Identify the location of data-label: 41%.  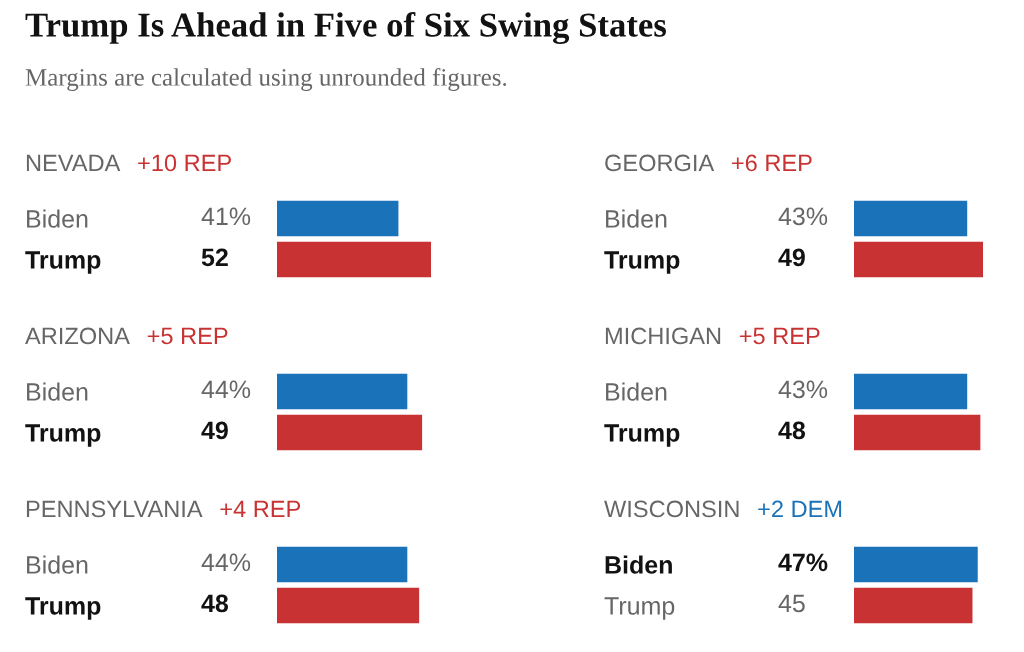
(226, 216).